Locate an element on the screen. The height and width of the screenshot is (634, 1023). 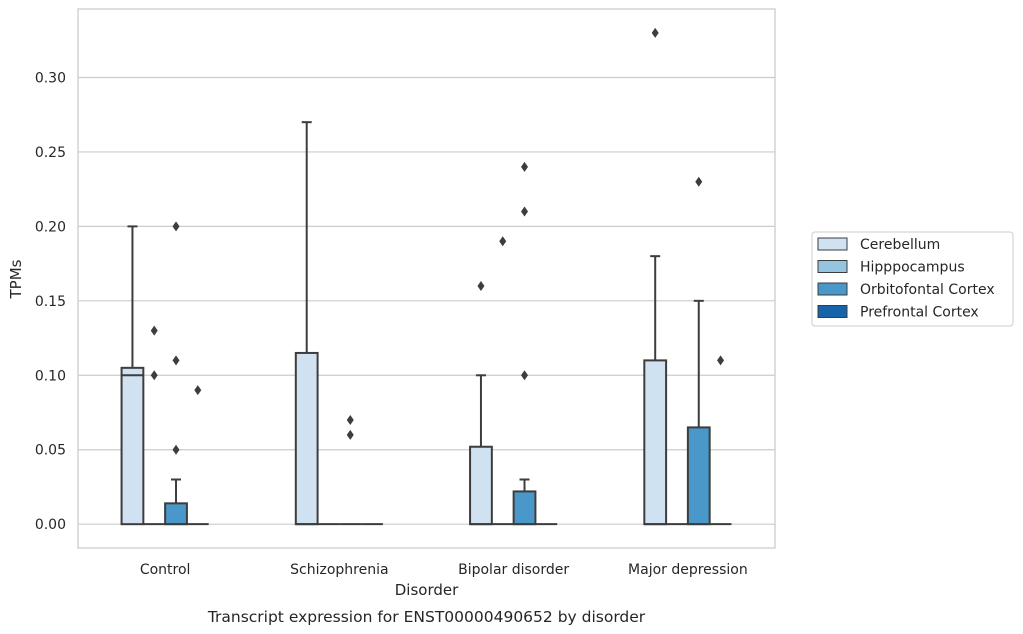
y-tick-label: 0.20 is located at coordinates (50, 227).